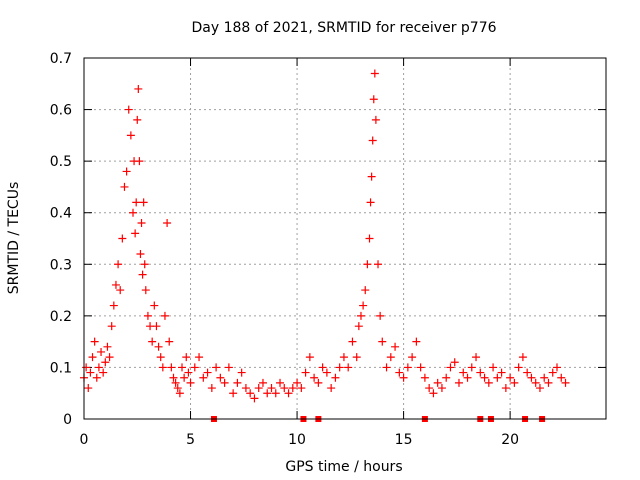 The width and height of the screenshot is (640, 480). I want to click on y-tick-label: 0.1, so click(61, 368).